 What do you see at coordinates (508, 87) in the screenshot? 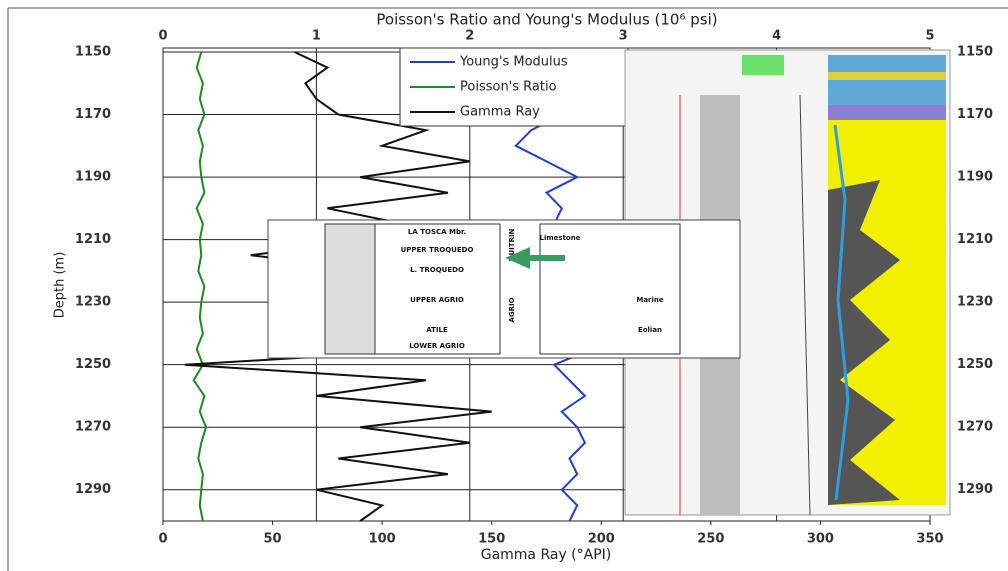
I see `legend-label: Poisson's Ratio` at bounding box center [508, 87].